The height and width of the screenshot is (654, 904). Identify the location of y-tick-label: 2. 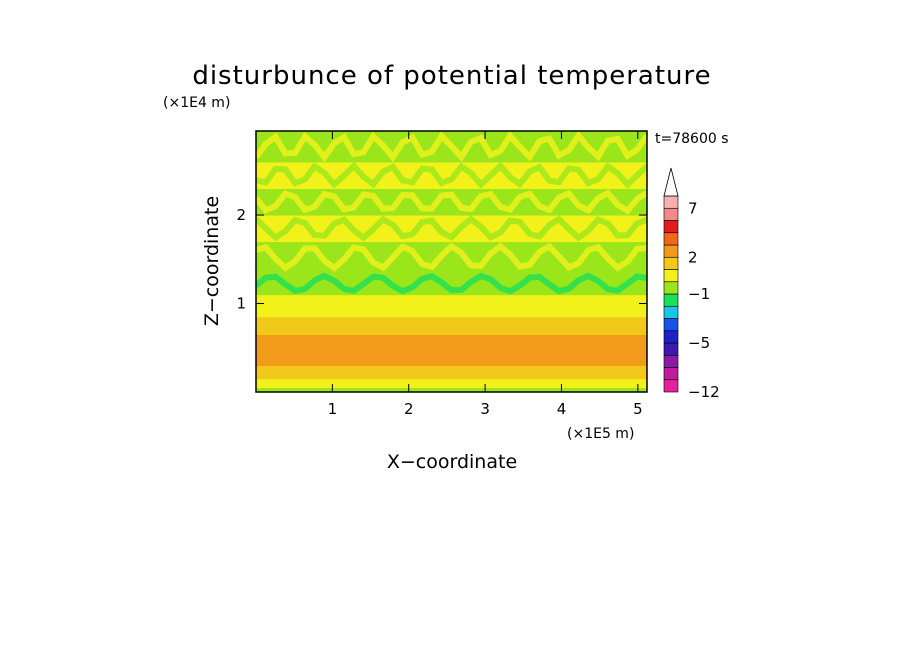
(241, 215).